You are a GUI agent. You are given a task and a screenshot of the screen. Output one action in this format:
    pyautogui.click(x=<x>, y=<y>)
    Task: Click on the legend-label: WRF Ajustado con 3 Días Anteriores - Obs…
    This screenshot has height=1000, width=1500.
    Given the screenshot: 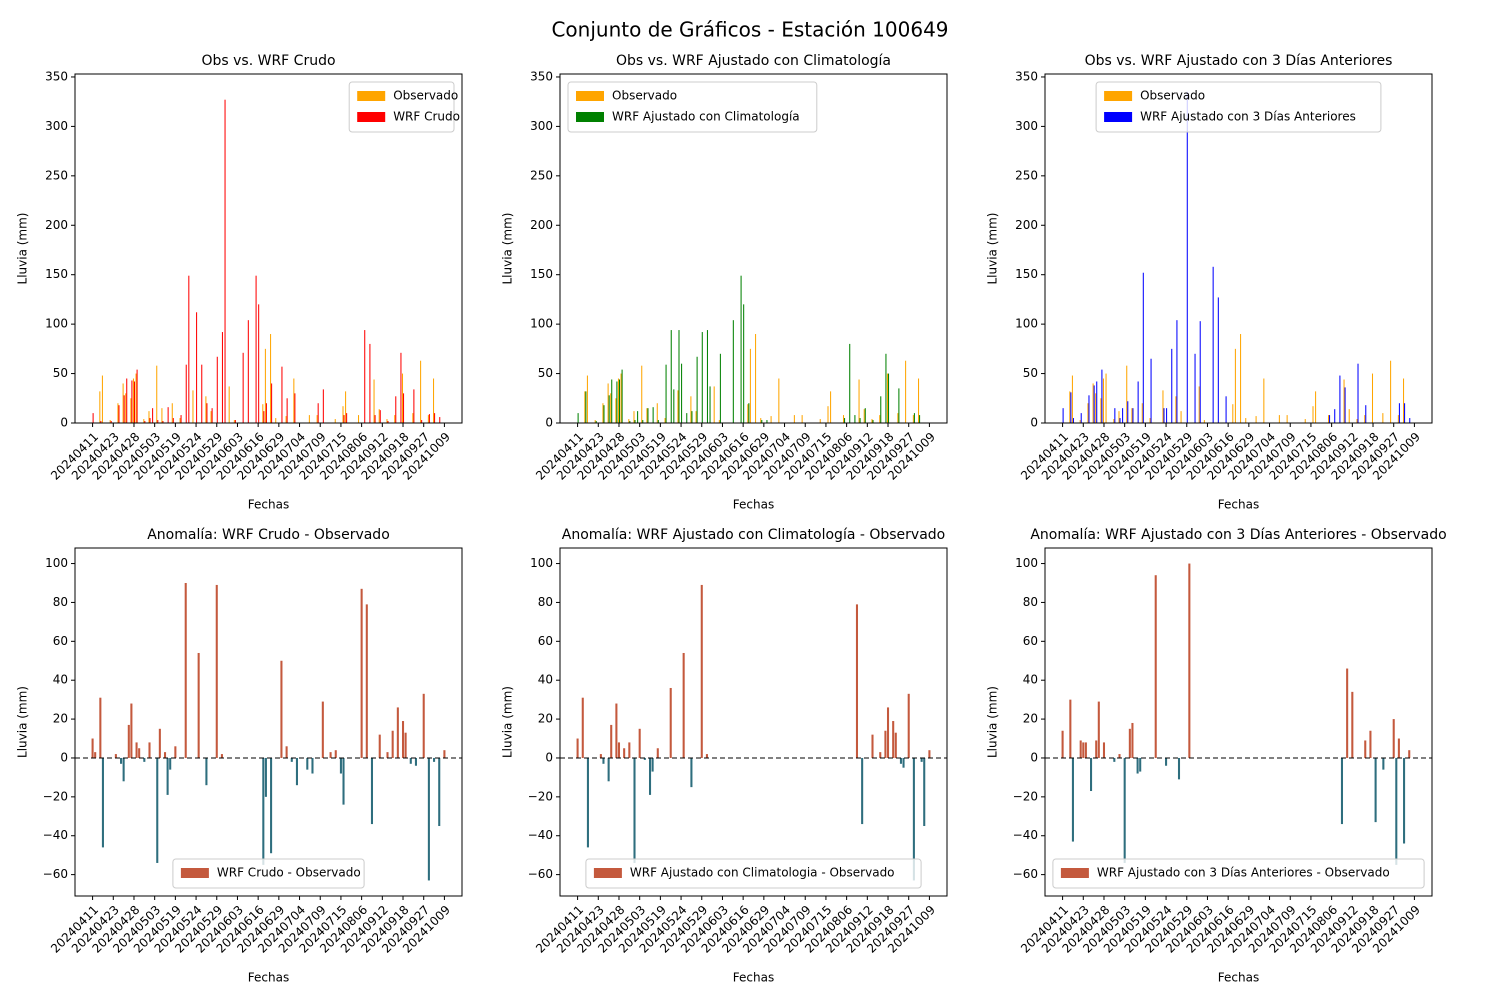 What is the action you would take?
    pyautogui.click(x=1243, y=873)
    